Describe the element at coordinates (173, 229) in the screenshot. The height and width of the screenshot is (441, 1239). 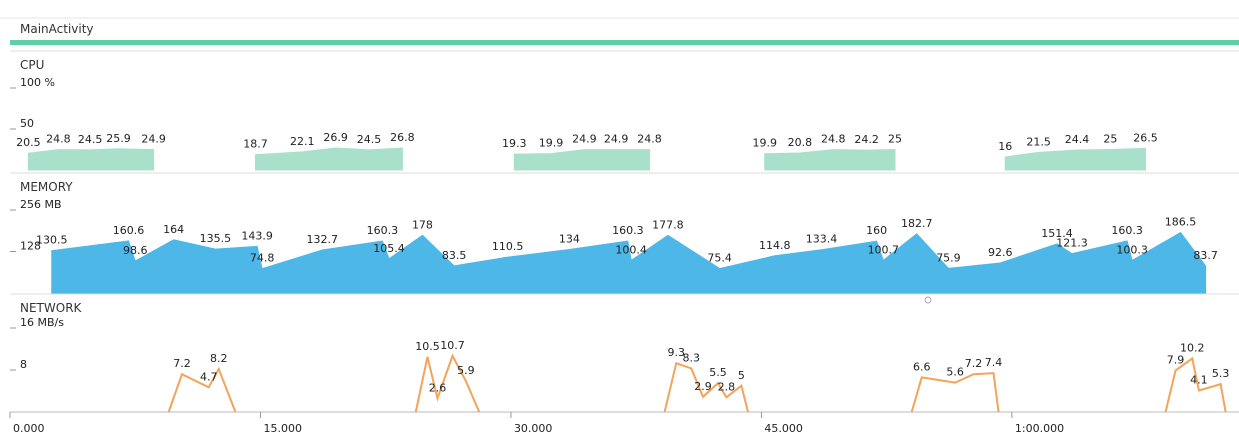
I see `data-label: 164` at that location.